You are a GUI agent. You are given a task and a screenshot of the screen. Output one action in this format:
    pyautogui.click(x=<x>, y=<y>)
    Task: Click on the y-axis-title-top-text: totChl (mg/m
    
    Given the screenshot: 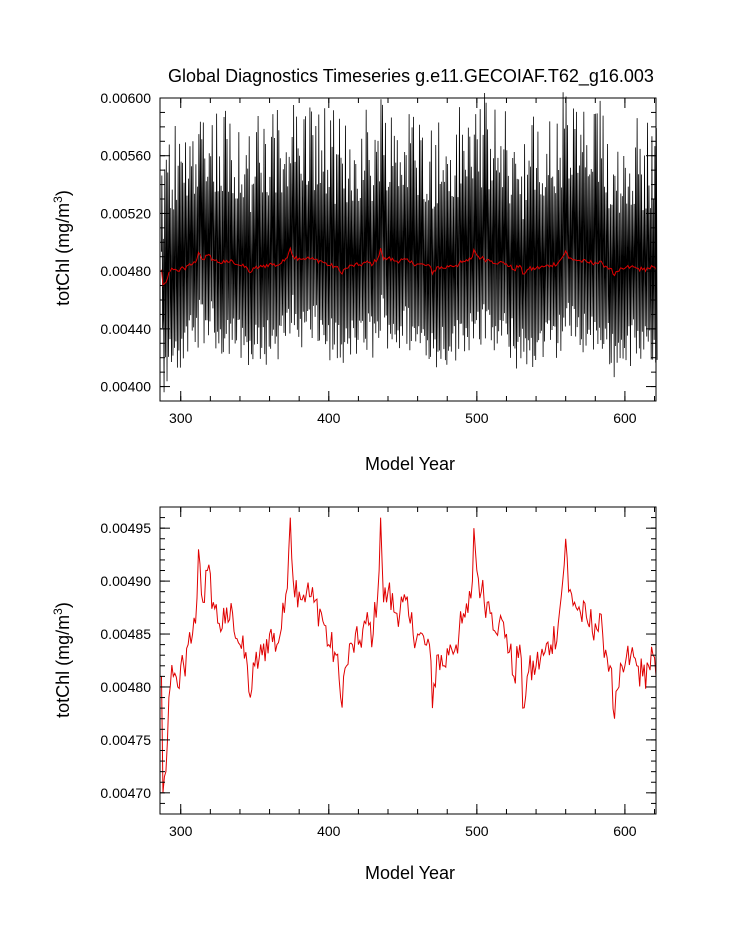 What is the action you would take?
    pyautogui.click(x=63, y=254)
    